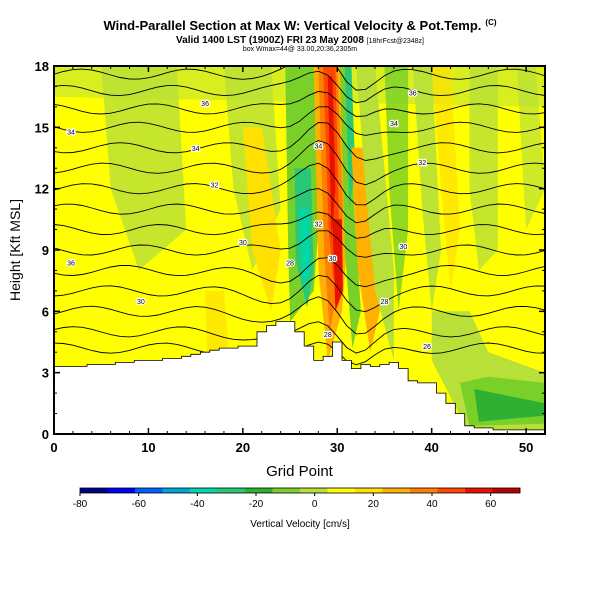  Describe the element at coordinates (45, 373) in the screenshot. I see `y-tick-label: 3` at that location.